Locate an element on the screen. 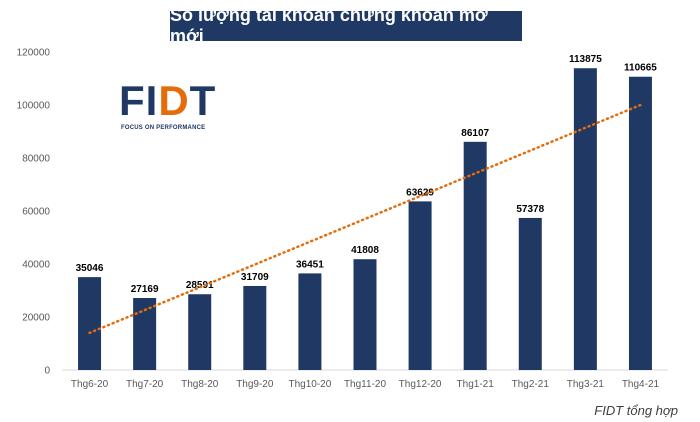 This screenshot has width=700, height=422. data-label: 86107 is located at coordinates (475, 133).